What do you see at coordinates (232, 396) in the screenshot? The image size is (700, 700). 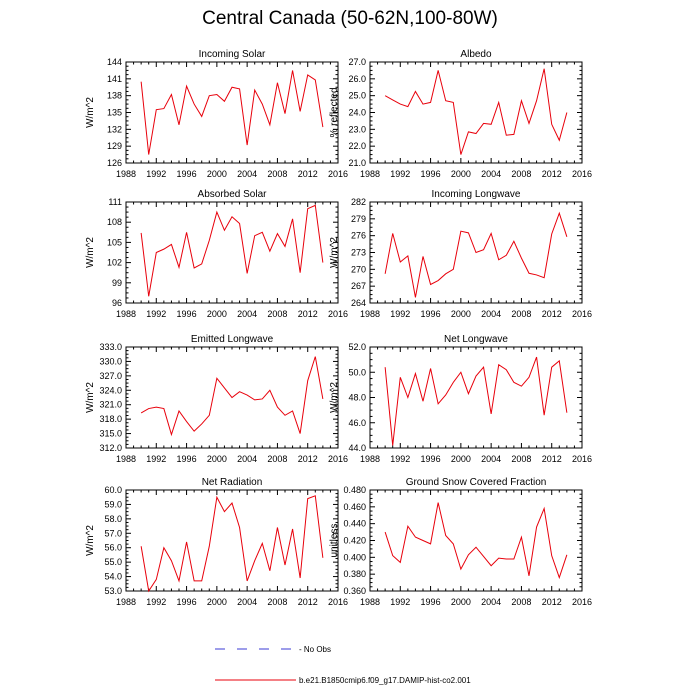 I see `series-line-emitted-longwave` at bounding box center [232, 396].